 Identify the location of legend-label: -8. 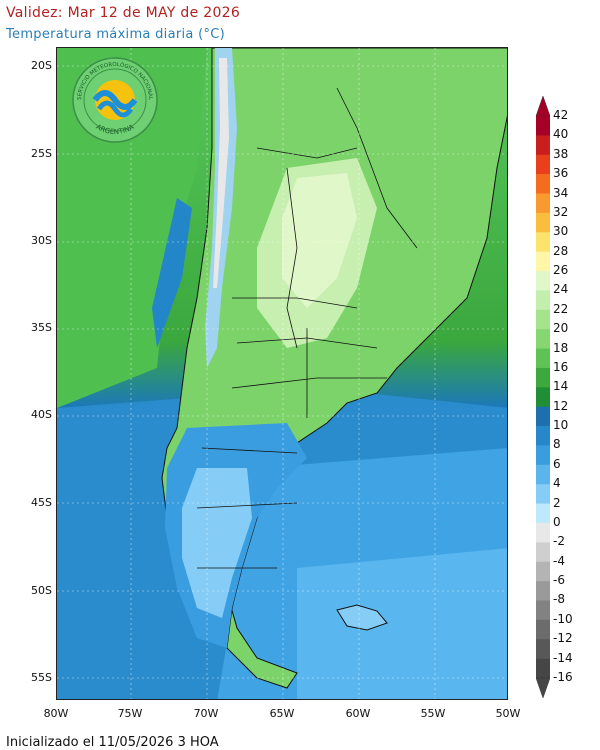
(559, 599).